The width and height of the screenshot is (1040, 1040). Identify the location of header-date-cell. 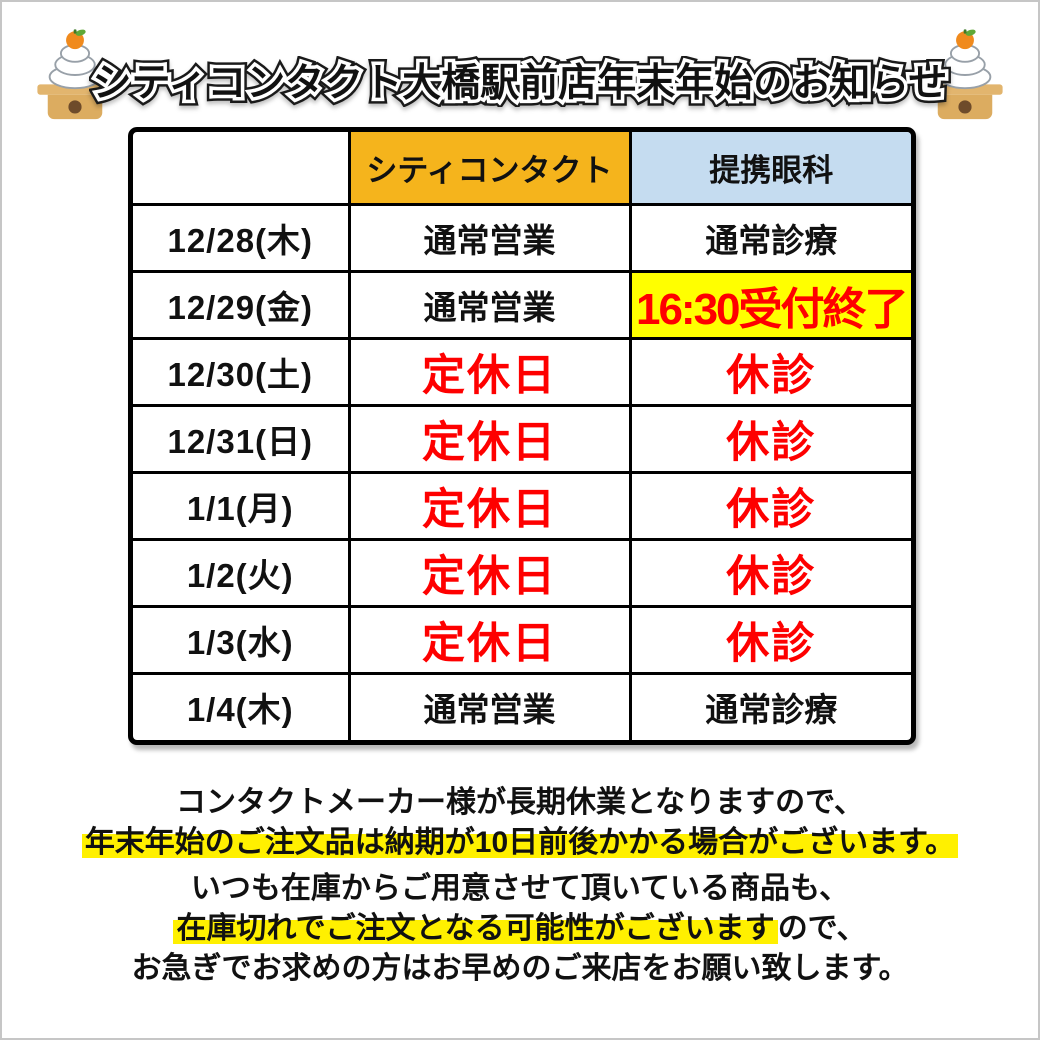
(241, 168).